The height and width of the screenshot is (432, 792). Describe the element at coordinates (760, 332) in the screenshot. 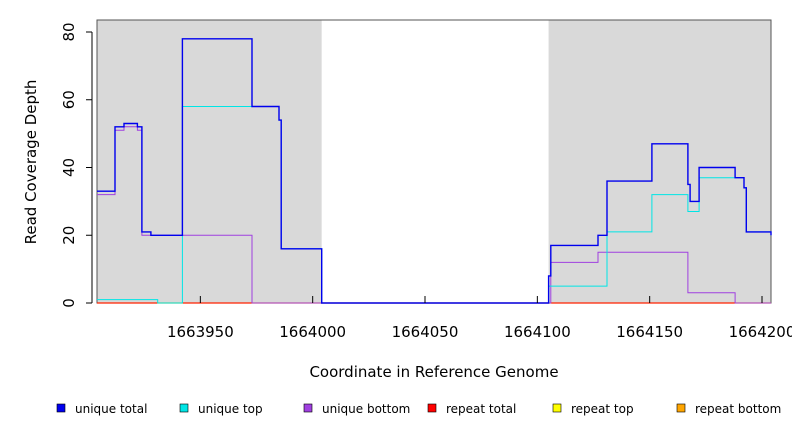

I see `x-tick-label: 1664200` at that location.